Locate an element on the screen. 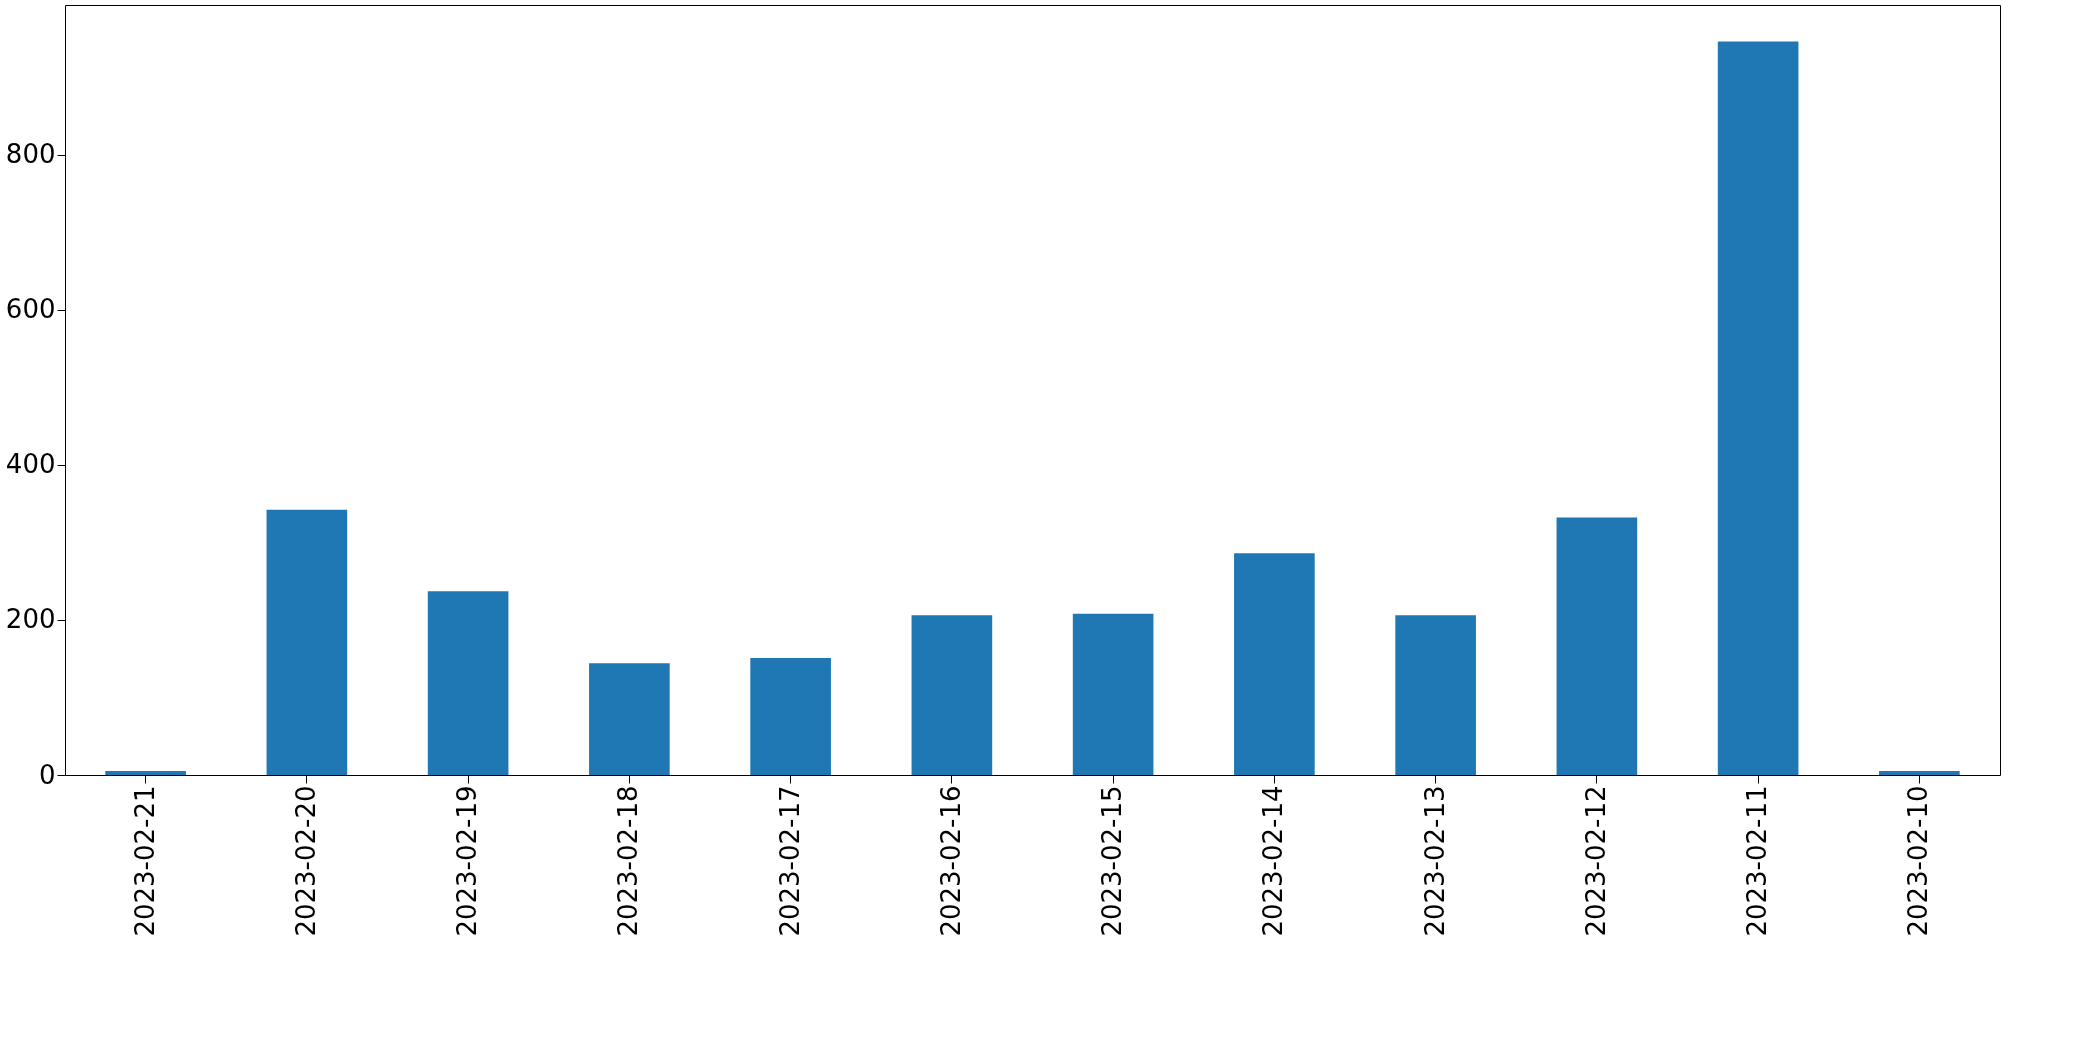 The image size is (2093, 1061). y-tick-label: 800 is located at coordinates (30, 154).